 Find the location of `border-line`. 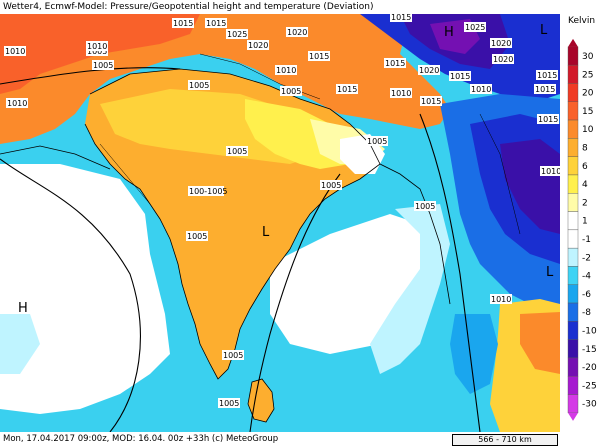

border-line is located at coordinates (125, 174).